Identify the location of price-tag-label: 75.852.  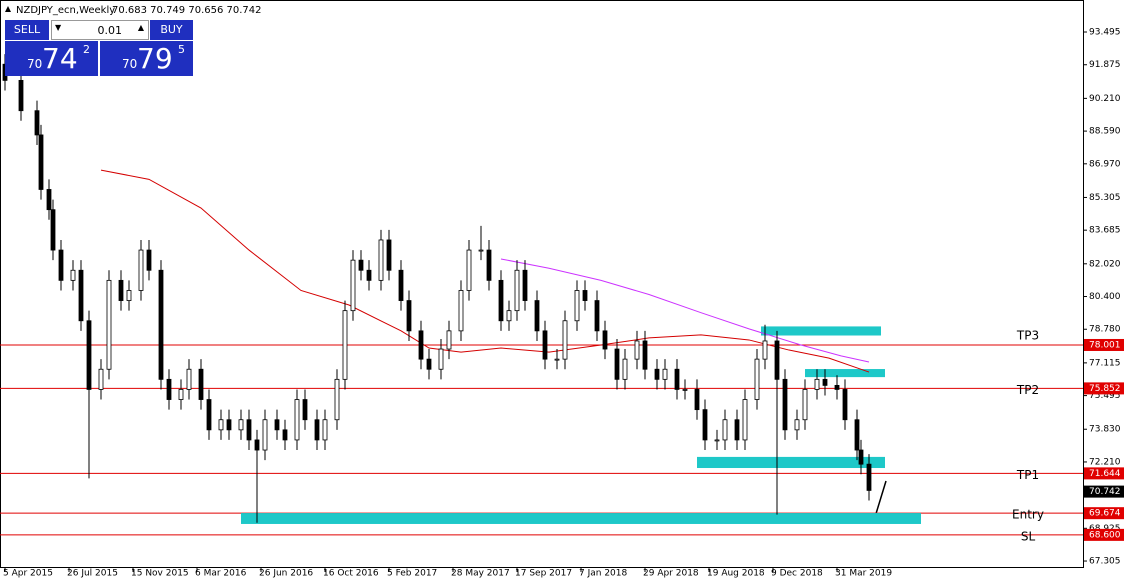
(1105, 389).